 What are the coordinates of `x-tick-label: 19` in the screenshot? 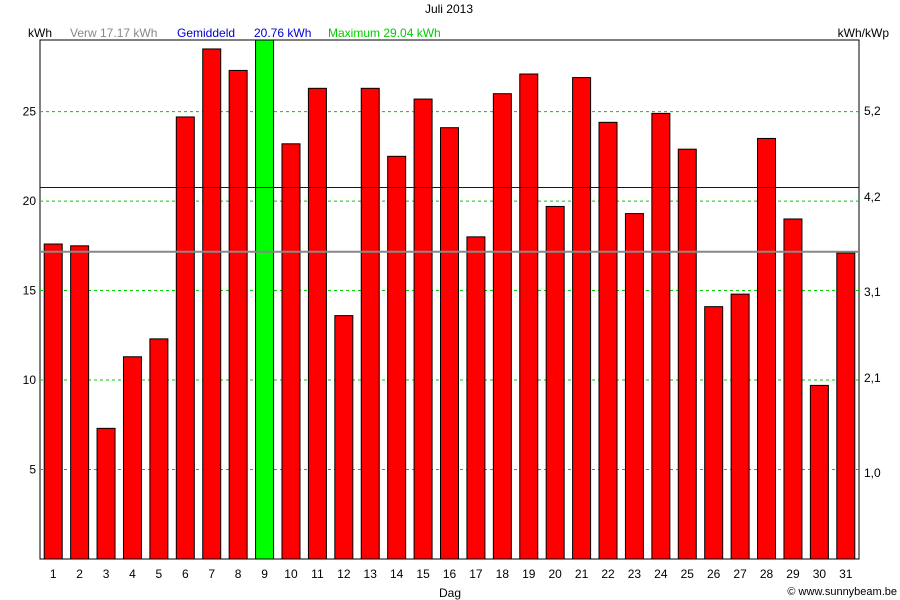 It's located at (529, 574).